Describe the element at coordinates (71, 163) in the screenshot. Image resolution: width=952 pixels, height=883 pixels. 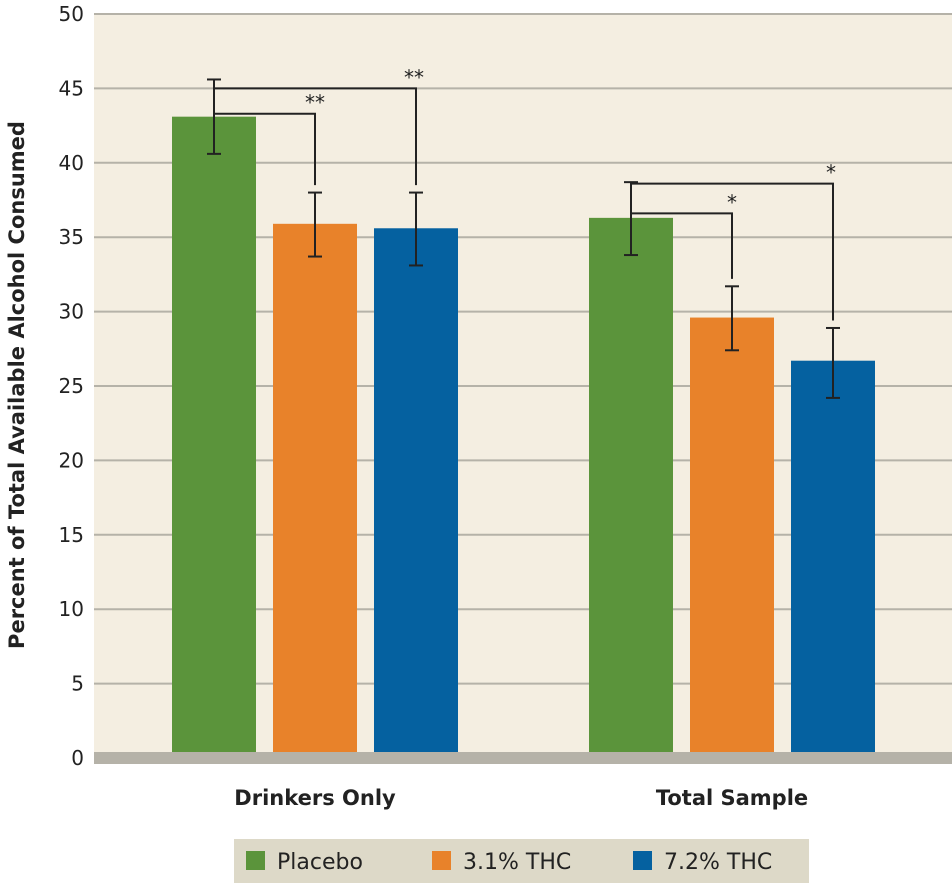
I see `y-tick-label: 40` at that location.